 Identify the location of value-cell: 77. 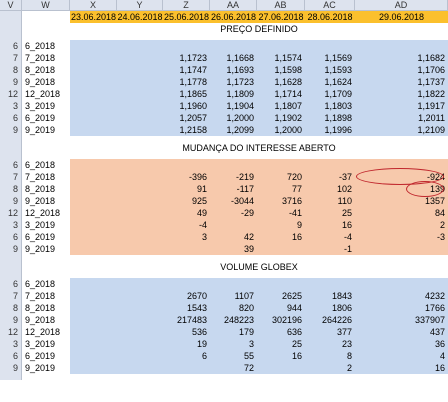
(281, 189).